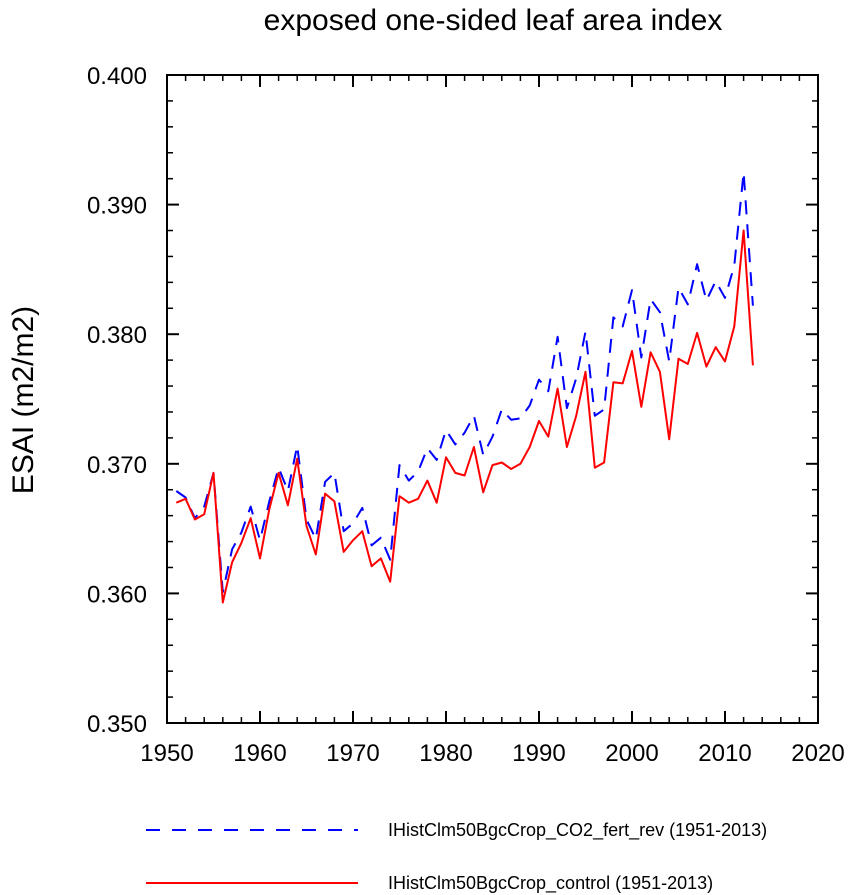 This screenshot has height=895, width=848. What do you see at coordinates (538, 753) in the screenshot?
I see `x-tick-label: 1990` at bounding box center [538, 753].